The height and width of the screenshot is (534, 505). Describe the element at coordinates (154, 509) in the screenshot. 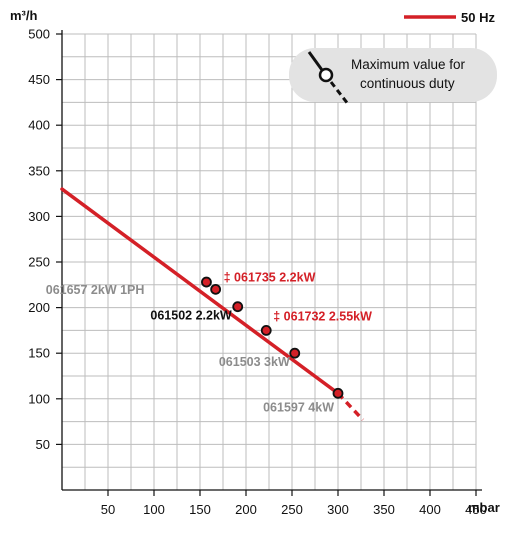

I see `x-tick-label: 100` at that location.